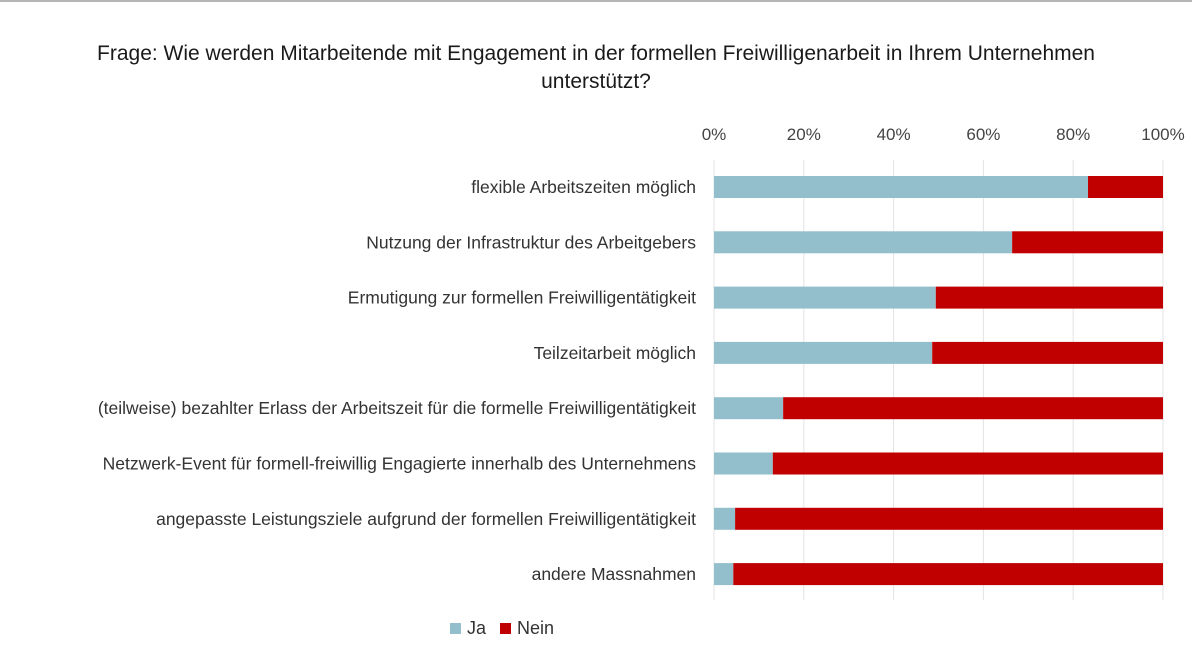  I want to click on legend-item-nein: Nein, so click(527, 628).